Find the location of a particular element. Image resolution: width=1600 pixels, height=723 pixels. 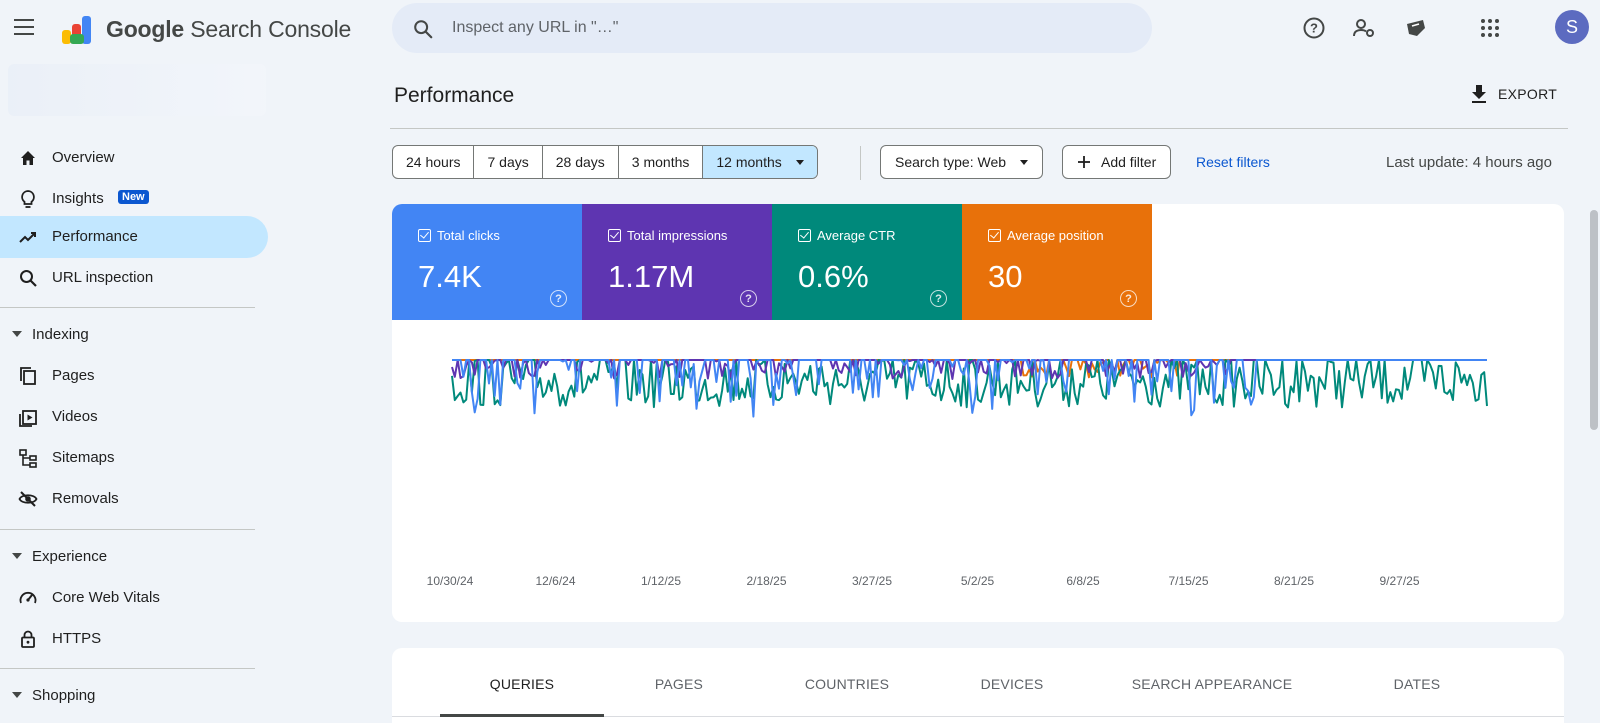

sidebar-item-label: URL inspection is located at coordinates (103, 277).